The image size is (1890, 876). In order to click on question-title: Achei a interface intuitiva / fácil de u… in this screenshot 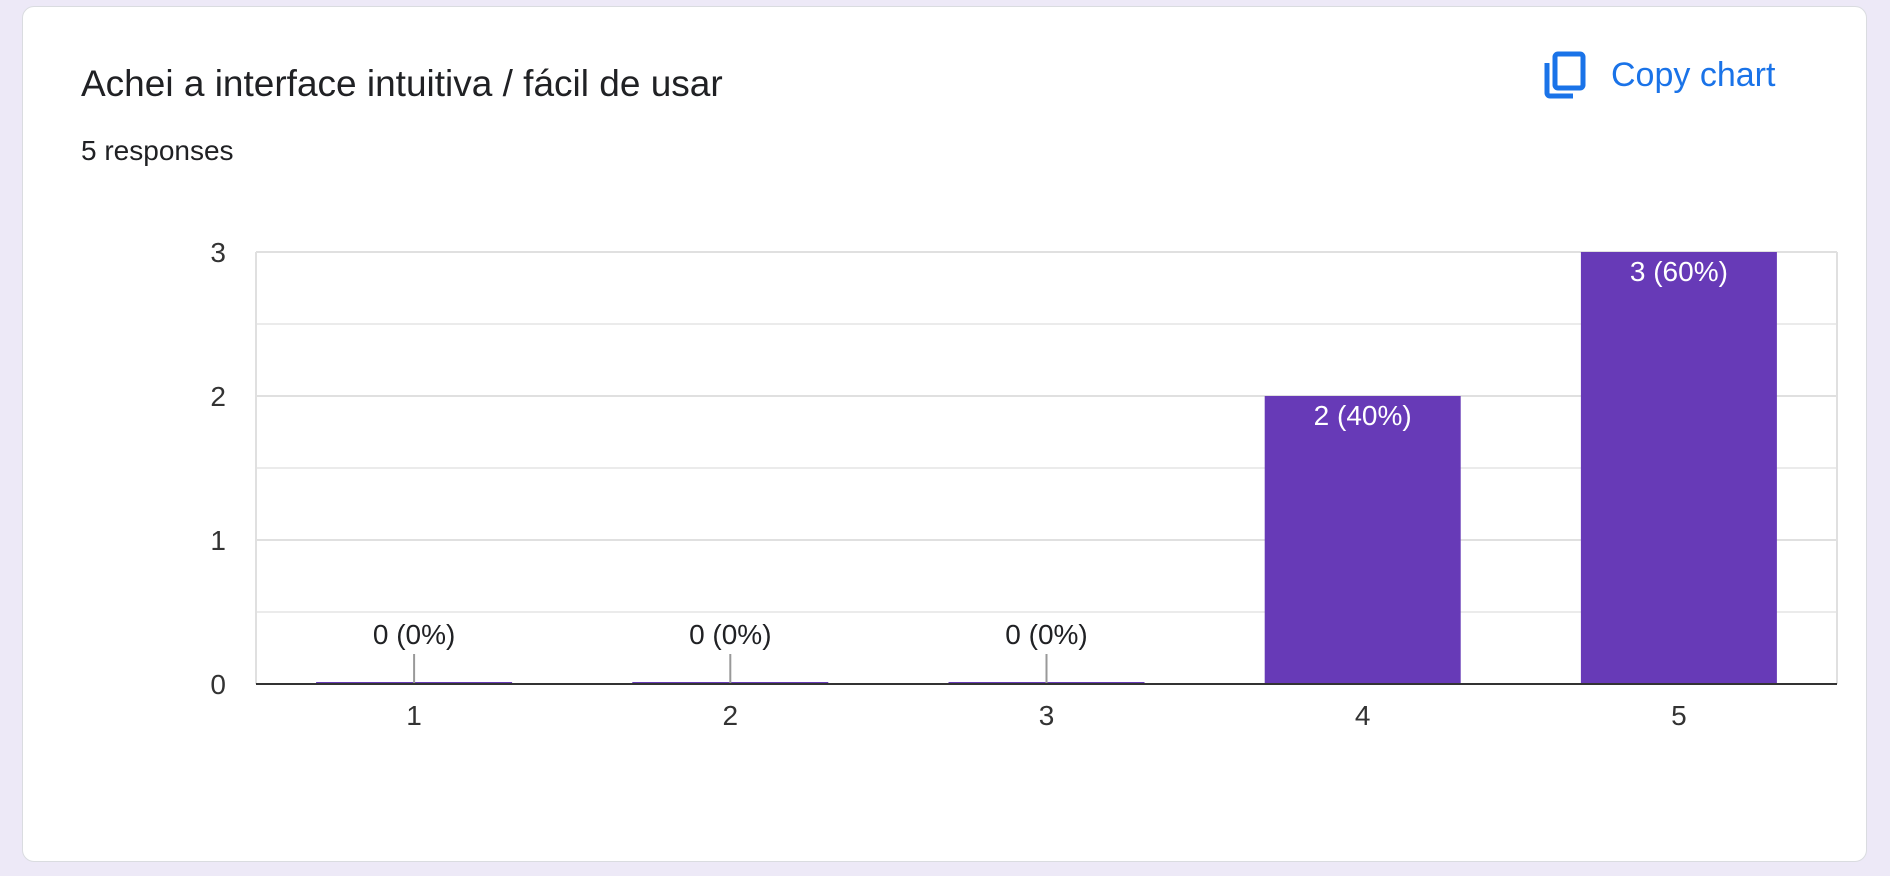, I will do `click(402, 83)`.